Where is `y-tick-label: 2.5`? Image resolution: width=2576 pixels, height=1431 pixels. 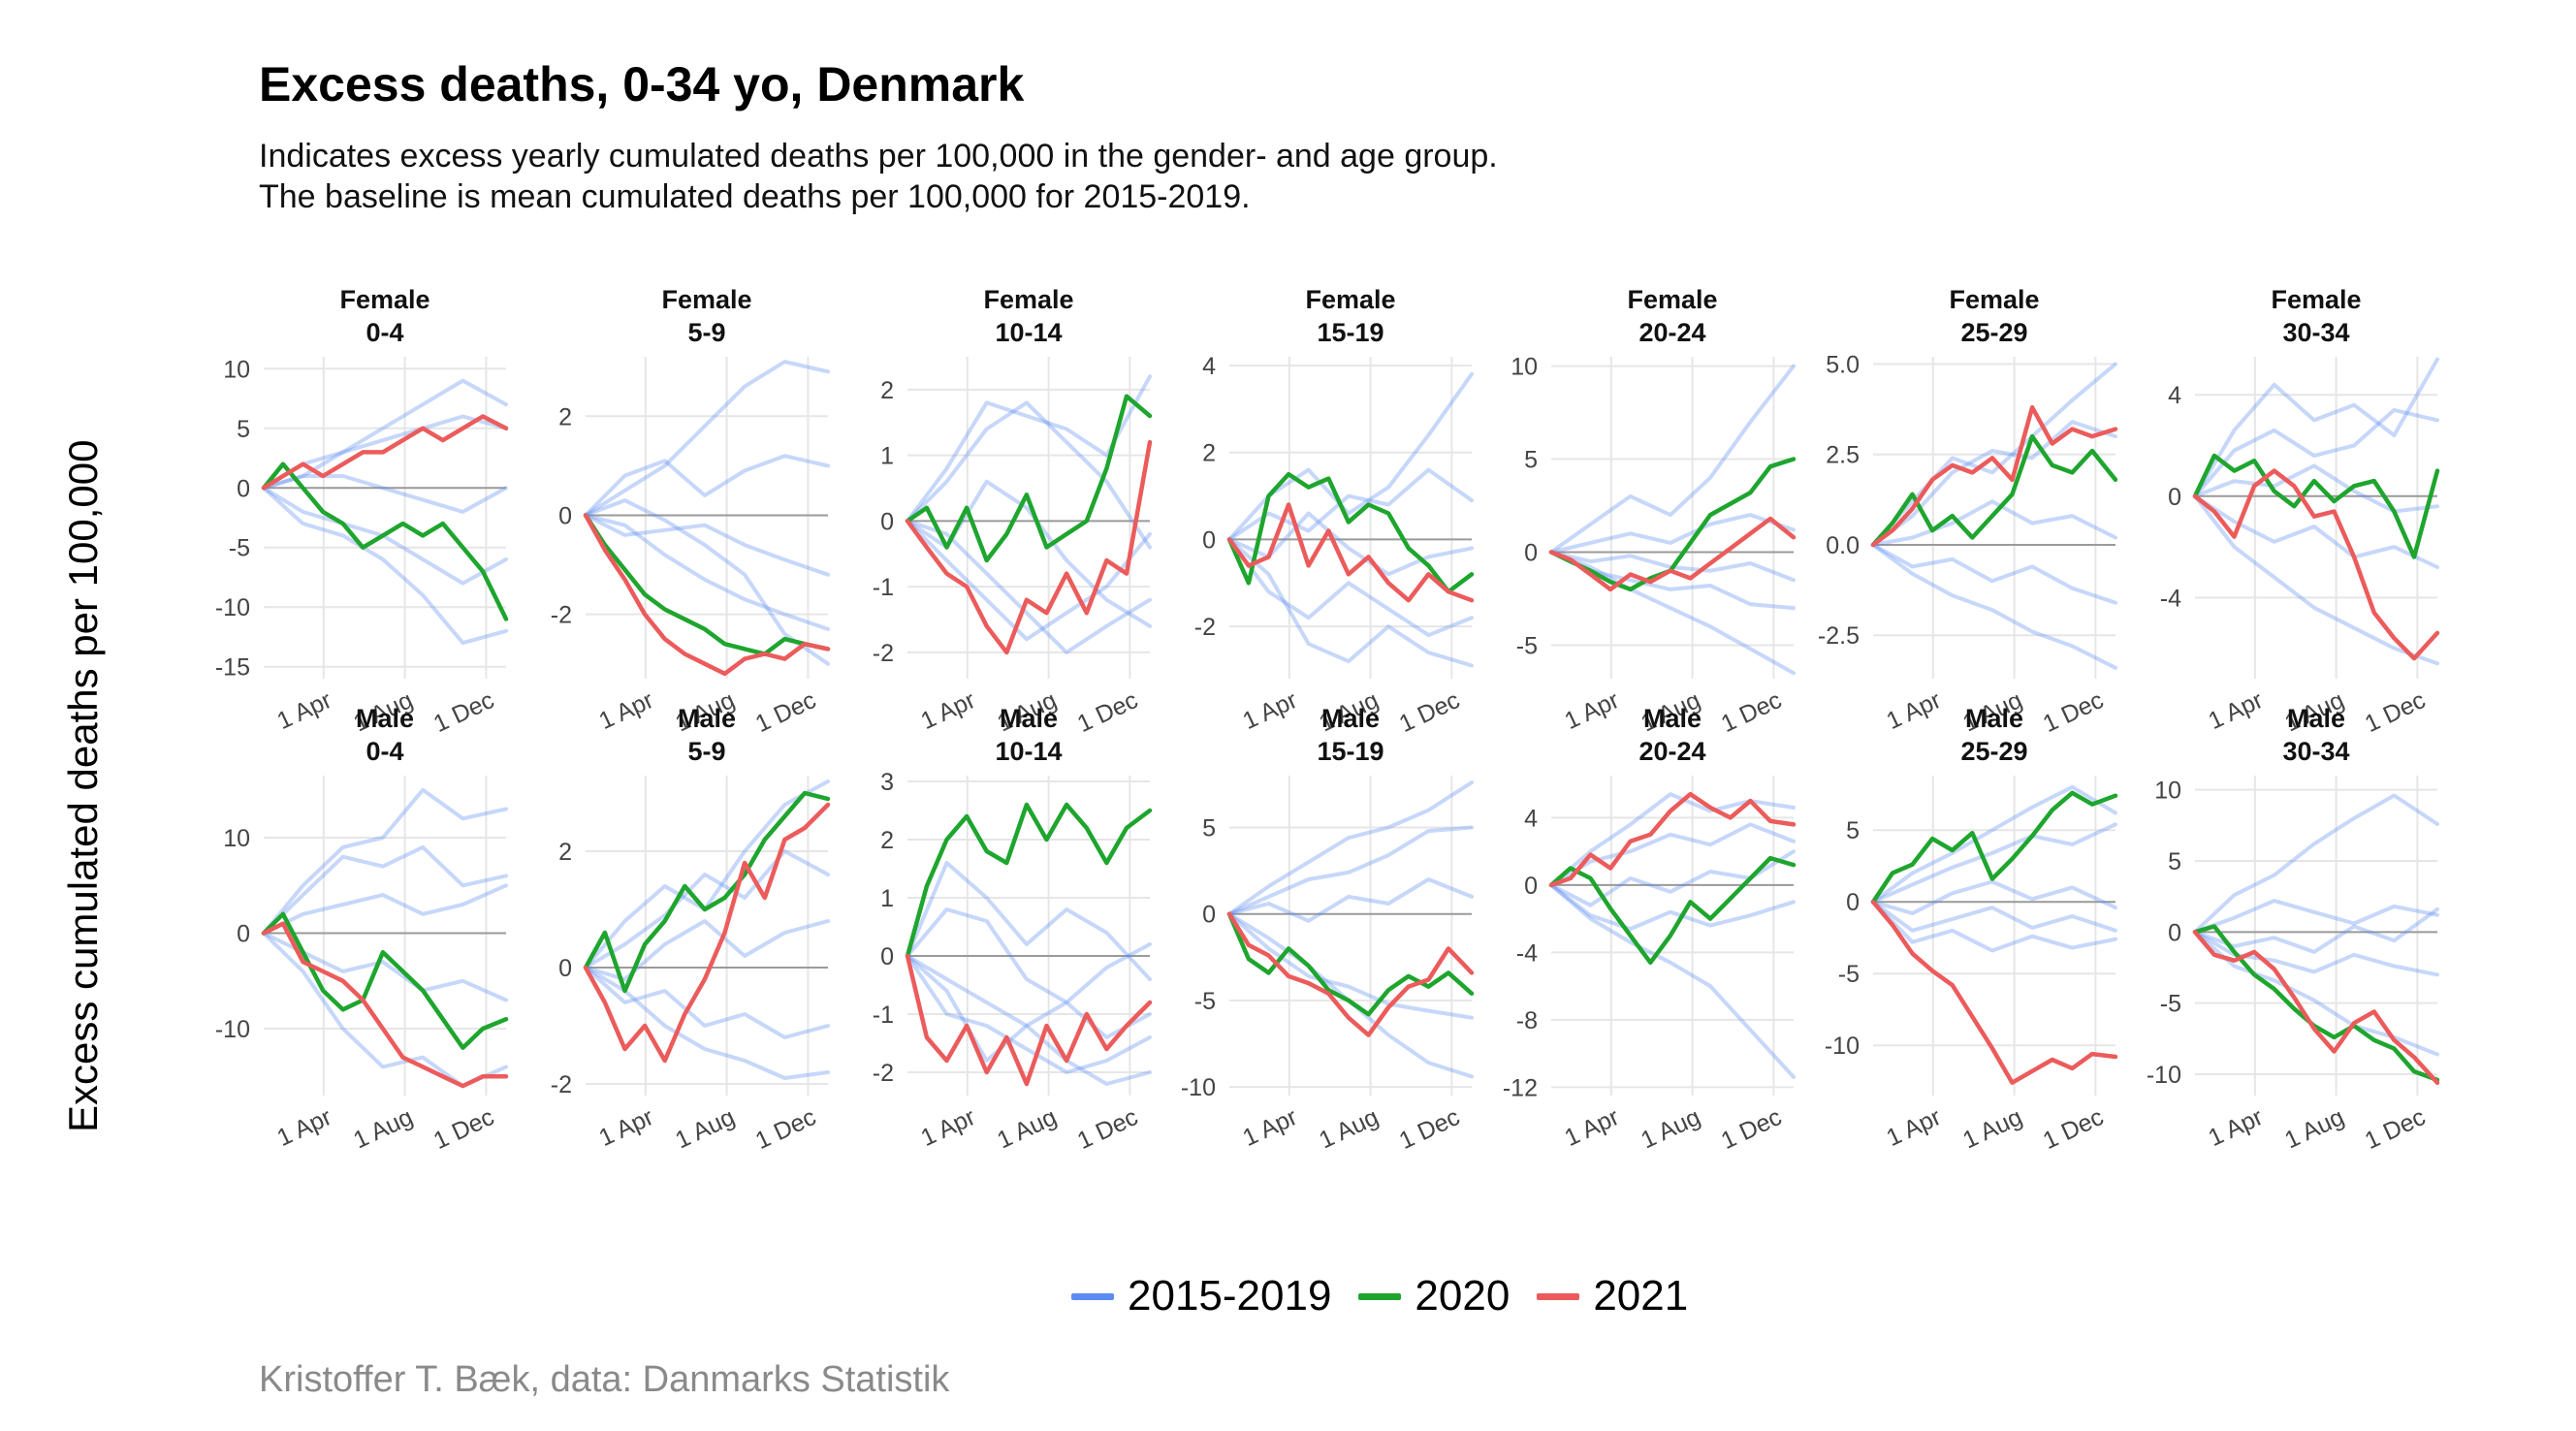 y-tick-label: 2.5 is located at coordinates (1843, 455).